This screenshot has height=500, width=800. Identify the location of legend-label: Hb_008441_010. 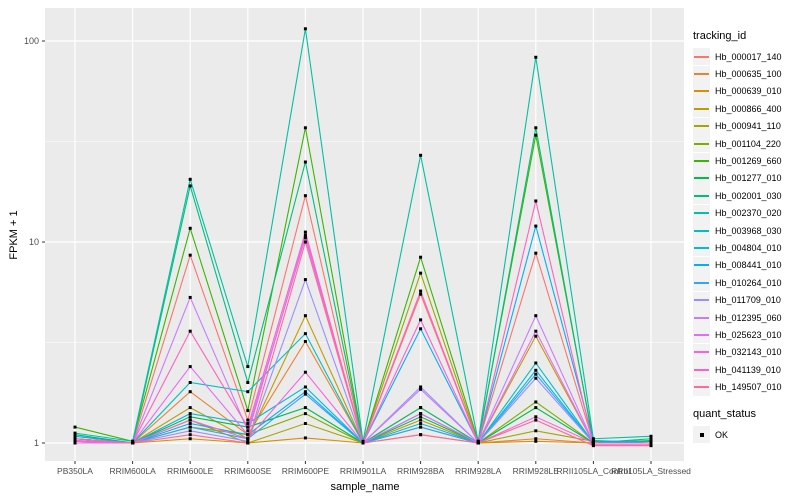
(748, 265).